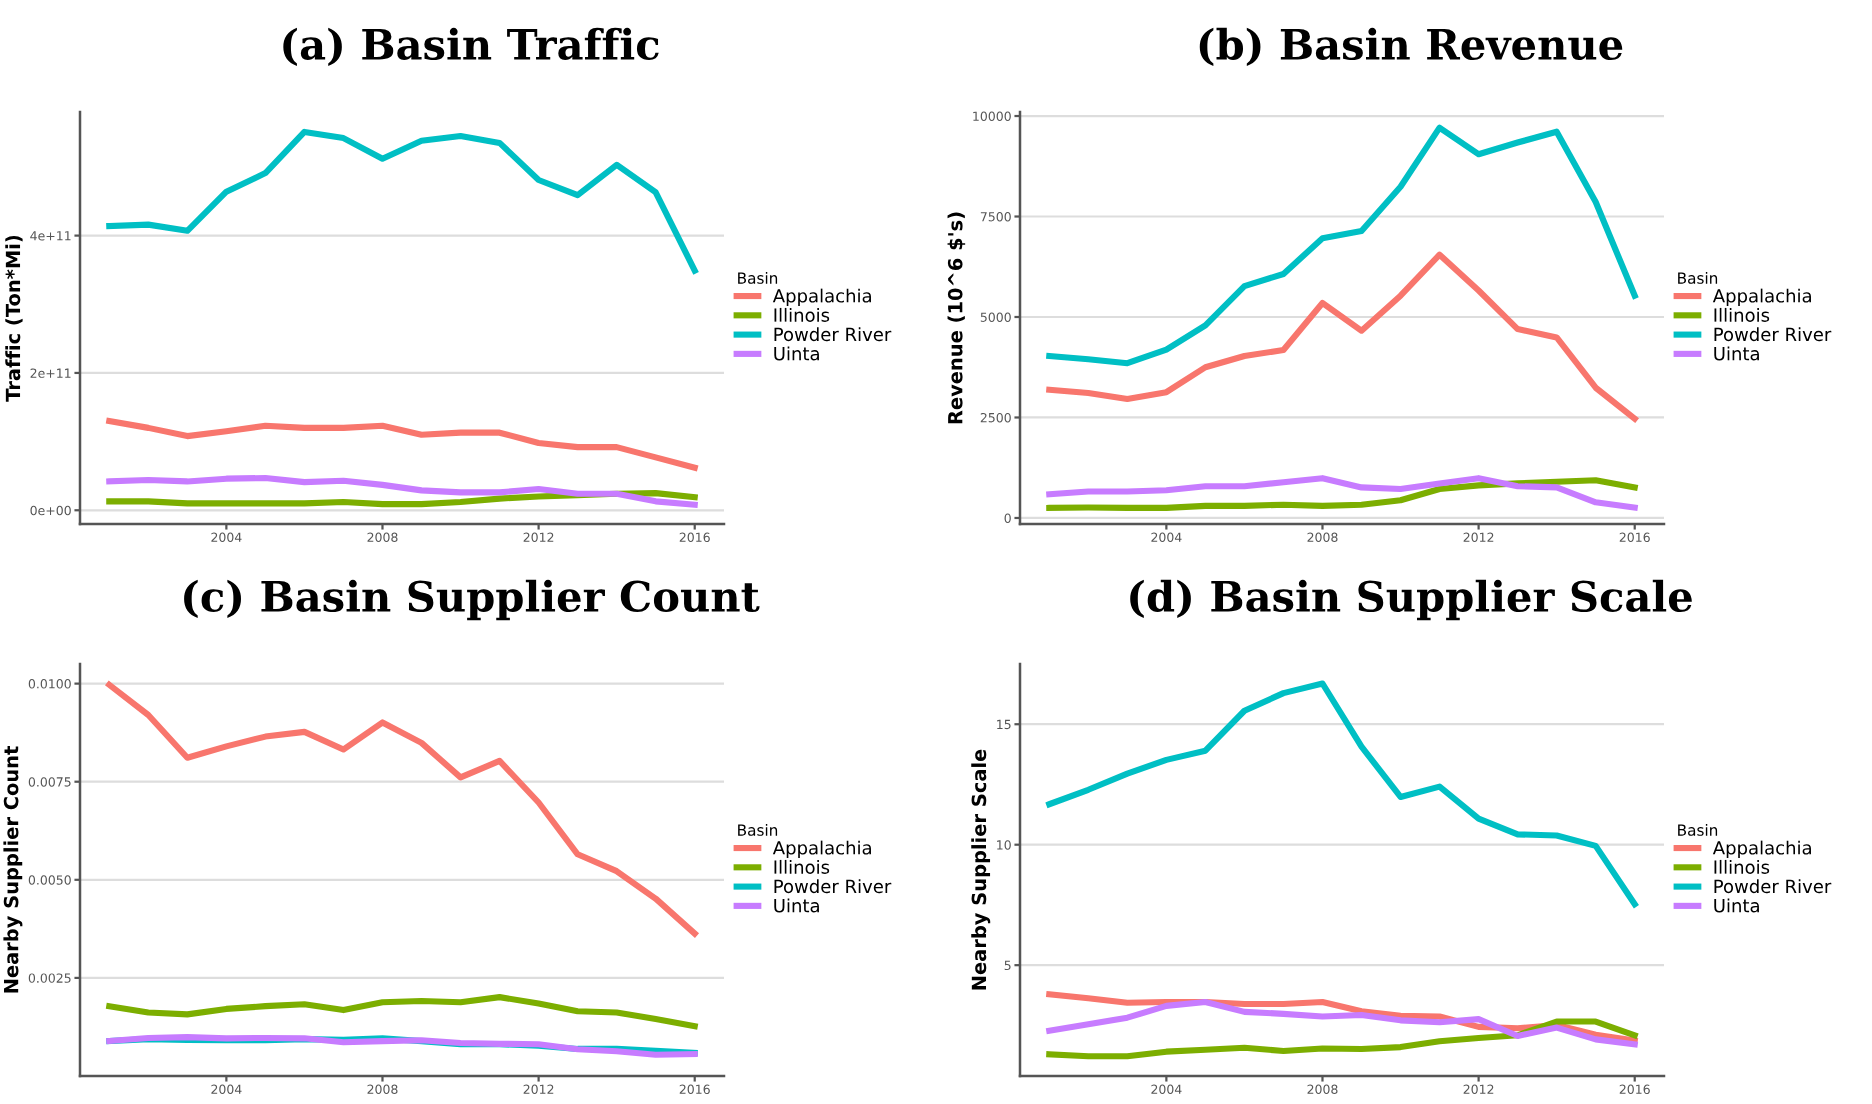  I want to click on y-axis-title: Nearby Supplier Scale, so click(981, 869).